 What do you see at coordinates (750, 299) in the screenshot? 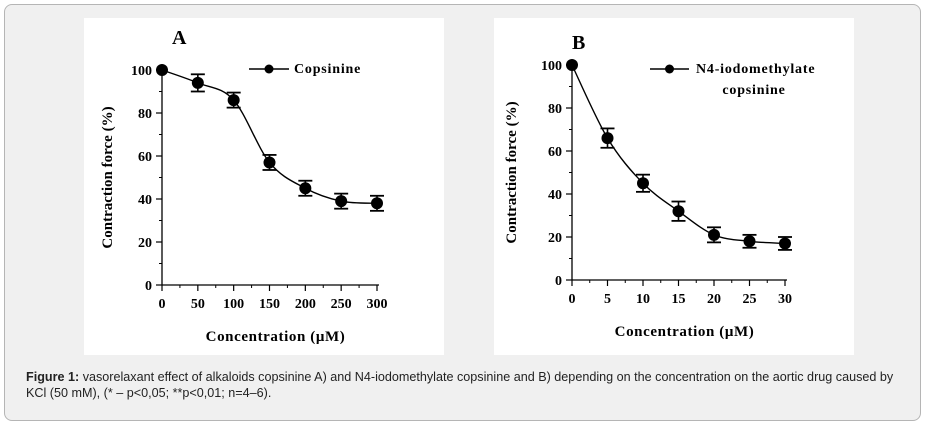
I see `x-tick-label: 25` at bounding box center [750, 299].